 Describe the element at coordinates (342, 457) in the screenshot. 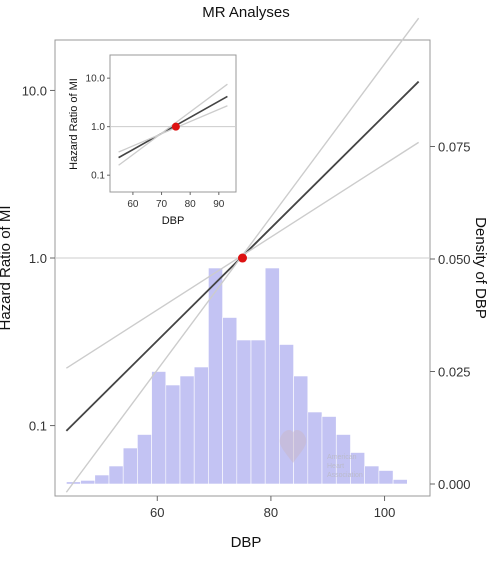

I see `watermark-line-1: American` at that location.